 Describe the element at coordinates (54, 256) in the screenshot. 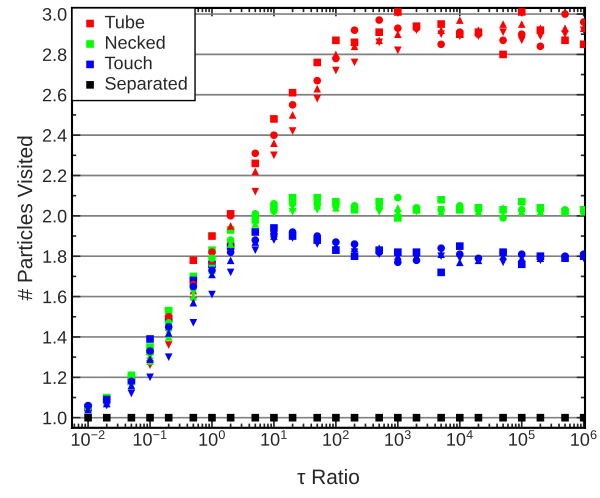

I see `y-tick-label: 1.8` at that location.